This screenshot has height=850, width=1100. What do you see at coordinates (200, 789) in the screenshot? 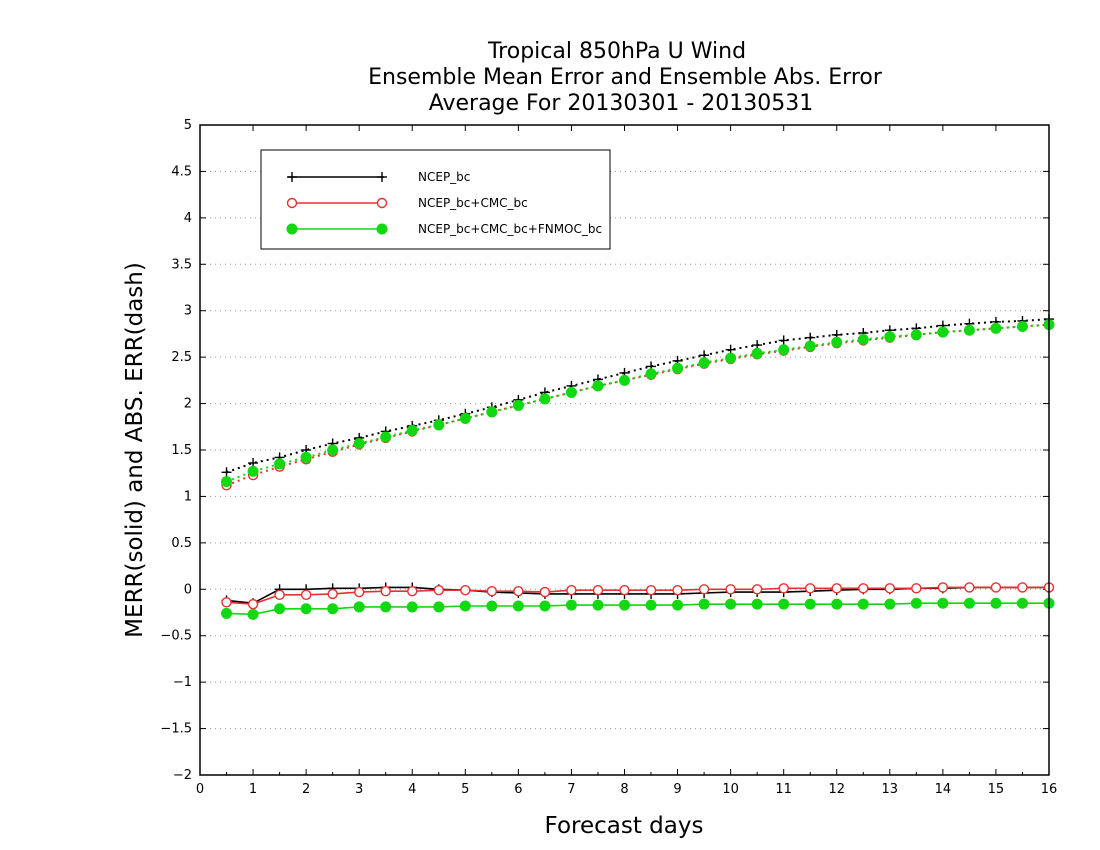
I see `x-tick-label: 0` at bounding box center [200, 789].